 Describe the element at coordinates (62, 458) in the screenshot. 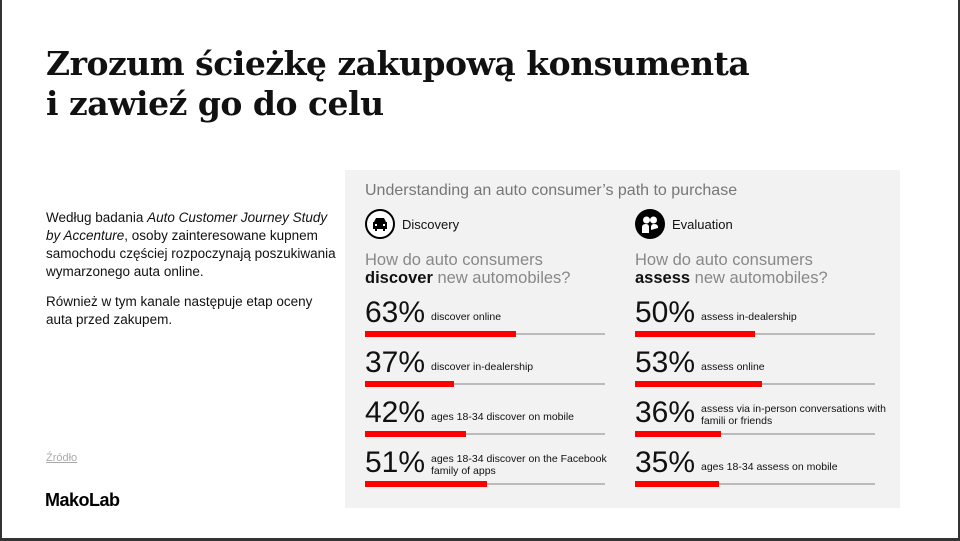

I see `source-link: Źródło` at that location.